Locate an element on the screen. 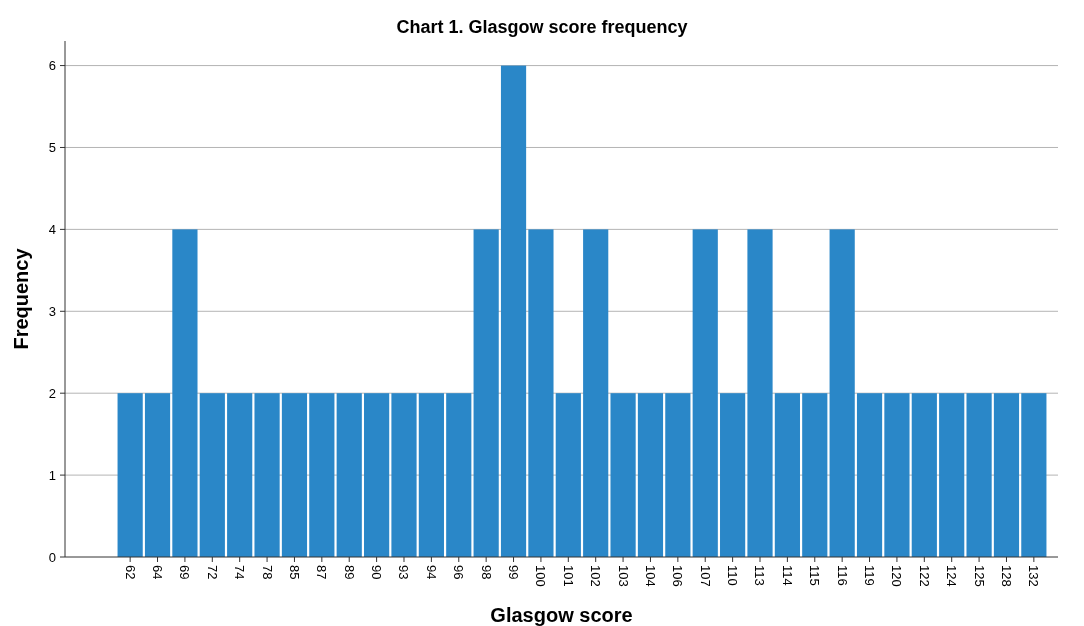 This screenshot has height=626, width=1084. x-tick-label: 128 is located at coordinates (1006, 576).